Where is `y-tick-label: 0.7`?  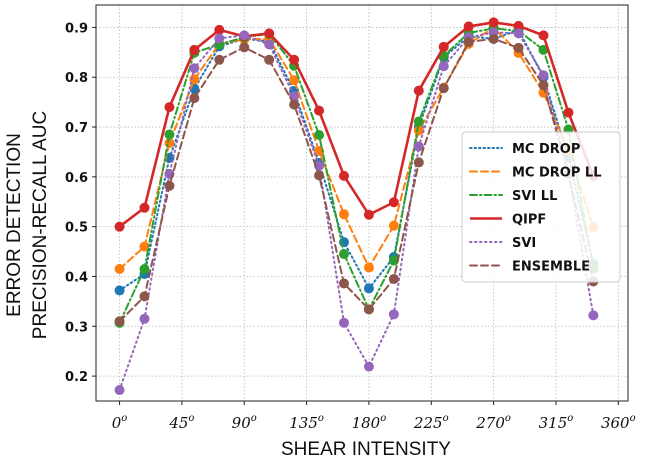 y-tick-label: 0.7 is located at coordinates (76, 128).